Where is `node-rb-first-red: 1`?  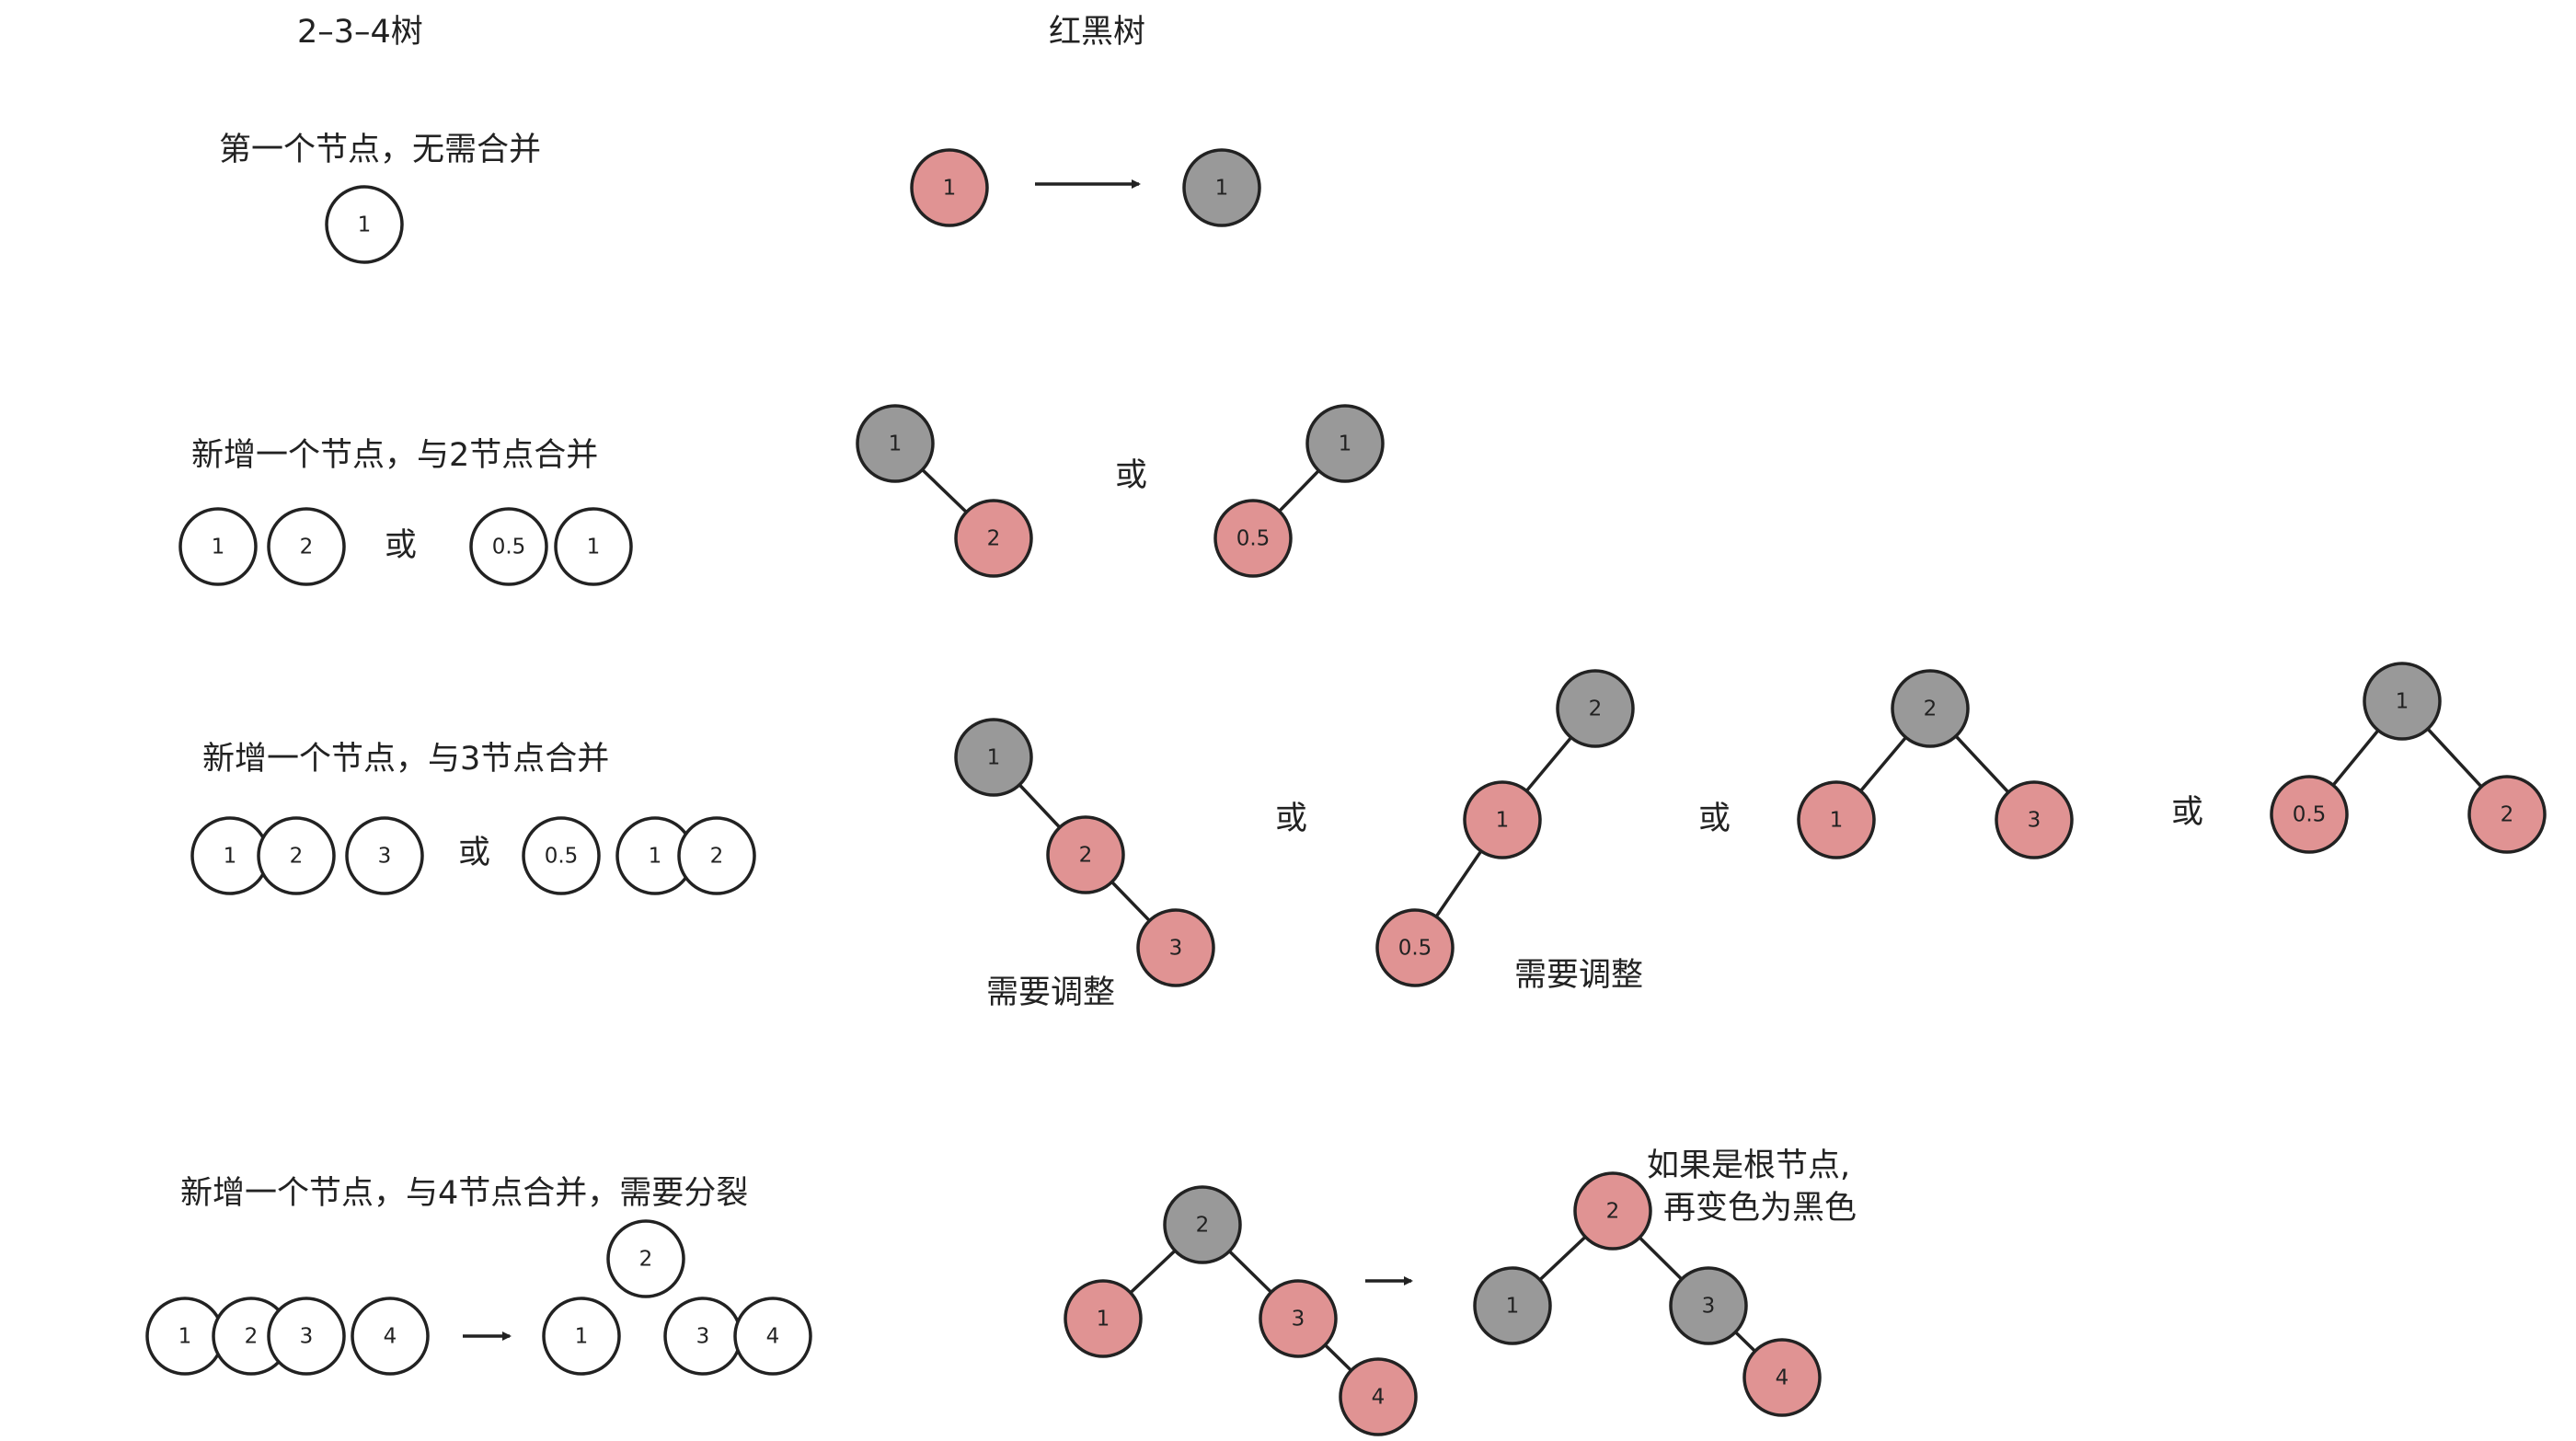 node-rb-first-red: 1 is located at coordinates (949, 187).